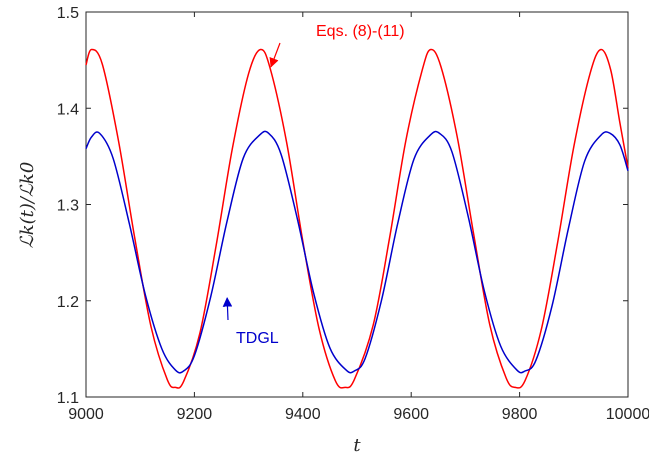 The image size is (649, 459). I want to click on annotation-eqs-label: Eqs. (8)-(11), so click(360, 31).